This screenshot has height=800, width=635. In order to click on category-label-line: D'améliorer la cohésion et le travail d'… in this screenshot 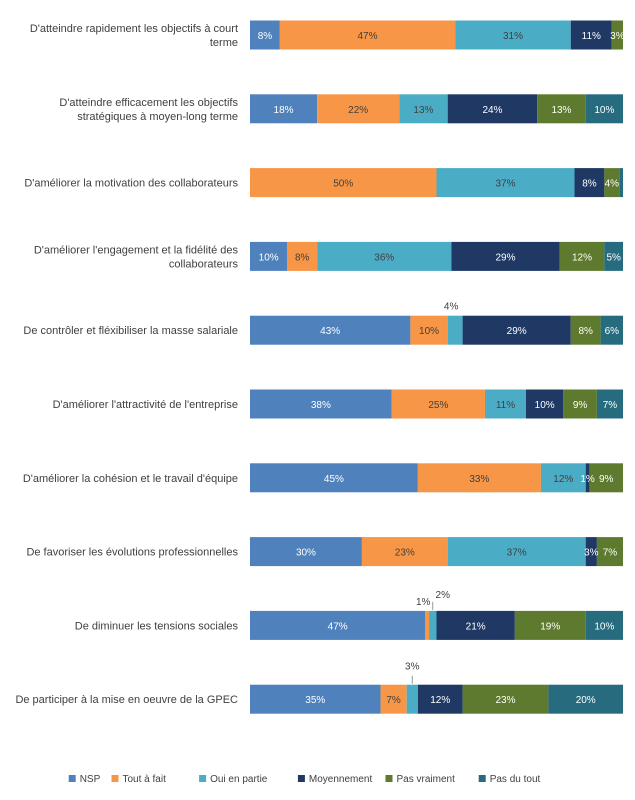, I will do `click(130, 479)`.